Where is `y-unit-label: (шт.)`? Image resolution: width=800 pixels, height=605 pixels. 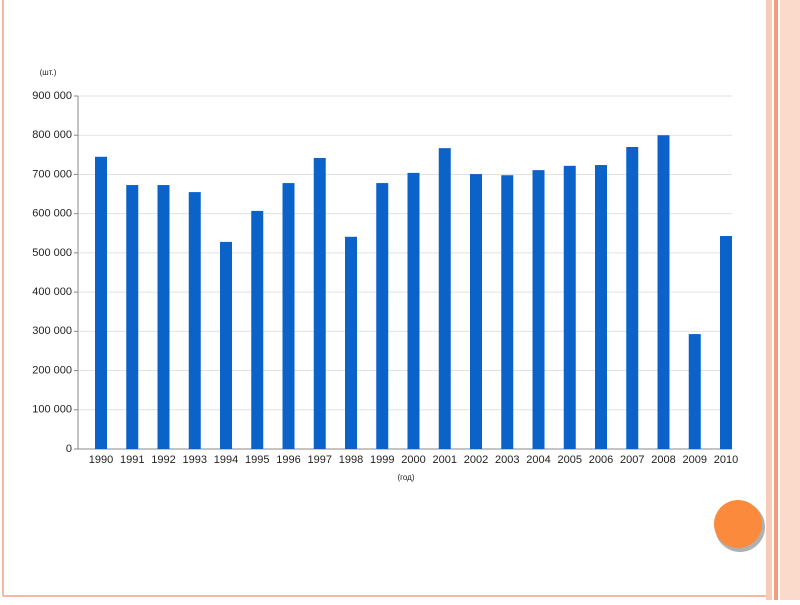
y-unit-label: (шт.) is located at coordinates (48, 72).